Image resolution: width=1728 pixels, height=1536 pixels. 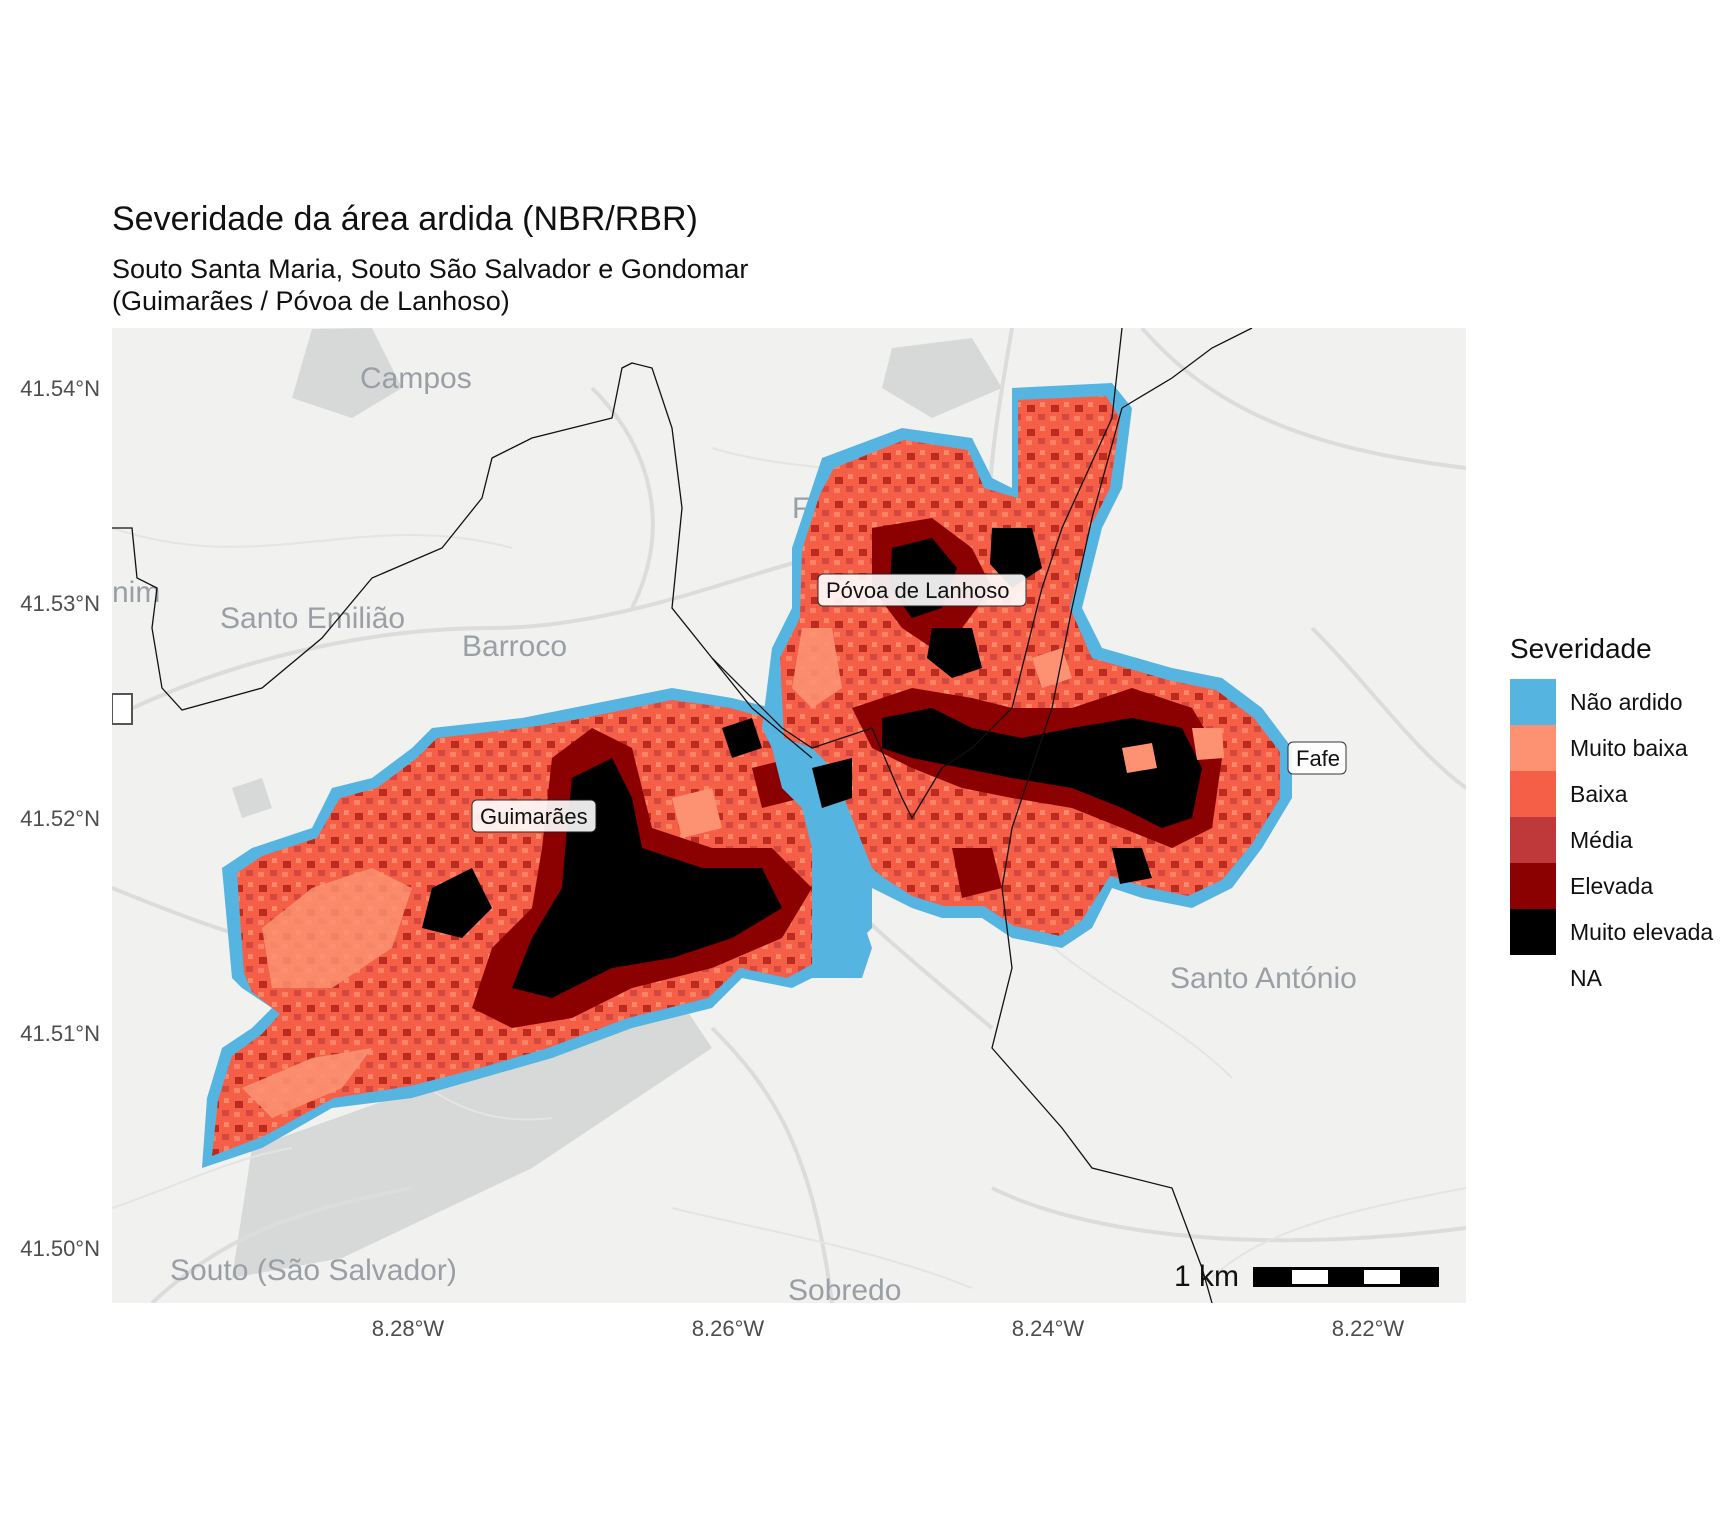 What do you see at coordinates (1601, 839) in the screenshot?
I see `legend-label: Média` at bounding box center [1601, 839].